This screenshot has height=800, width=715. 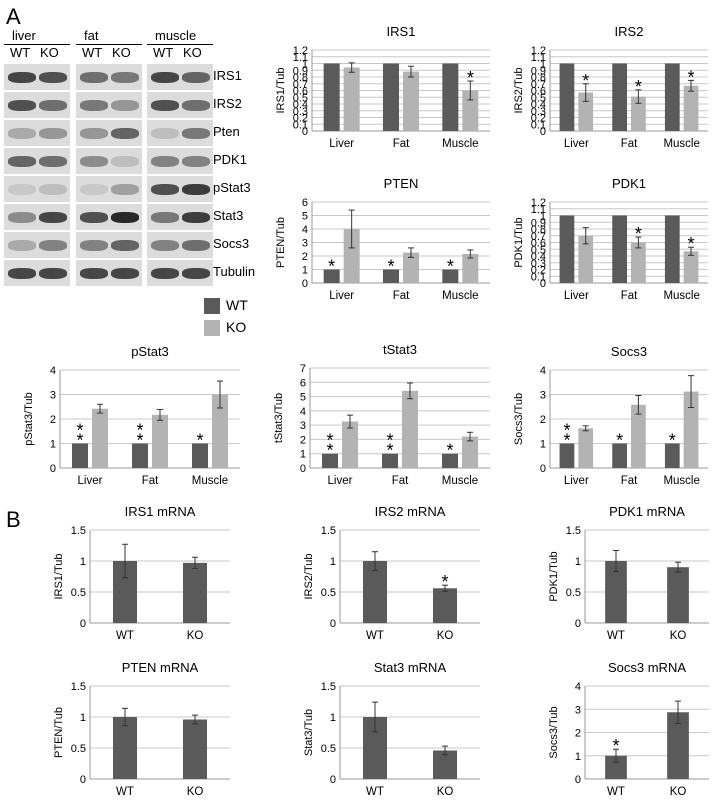 I want to click on x-tick-label: WT, so click(x=125, y=792).